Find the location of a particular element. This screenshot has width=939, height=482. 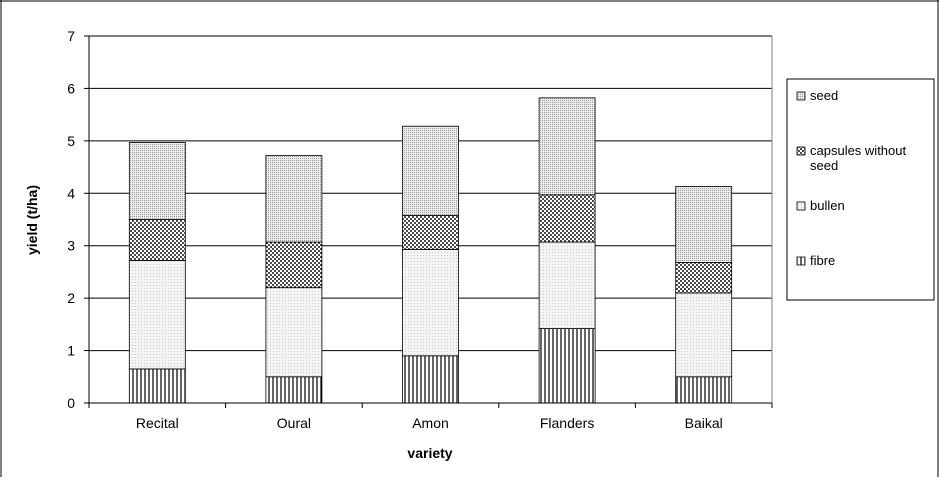

y-tick-label: 6 is located at coordinates (71, 88).